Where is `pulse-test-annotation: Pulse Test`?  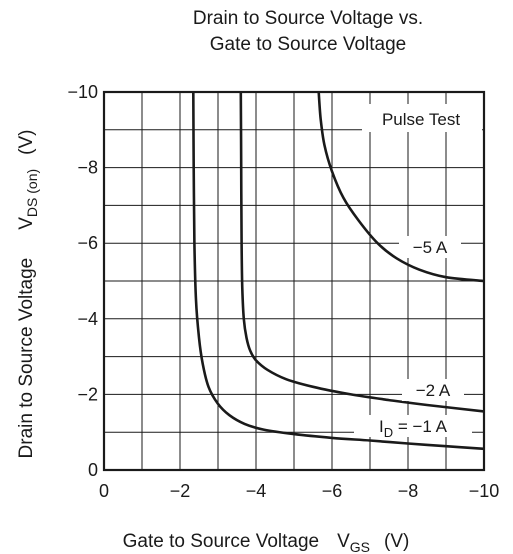 pulse-test-annotation: Pulse Test is located at coordinates (421, 119).